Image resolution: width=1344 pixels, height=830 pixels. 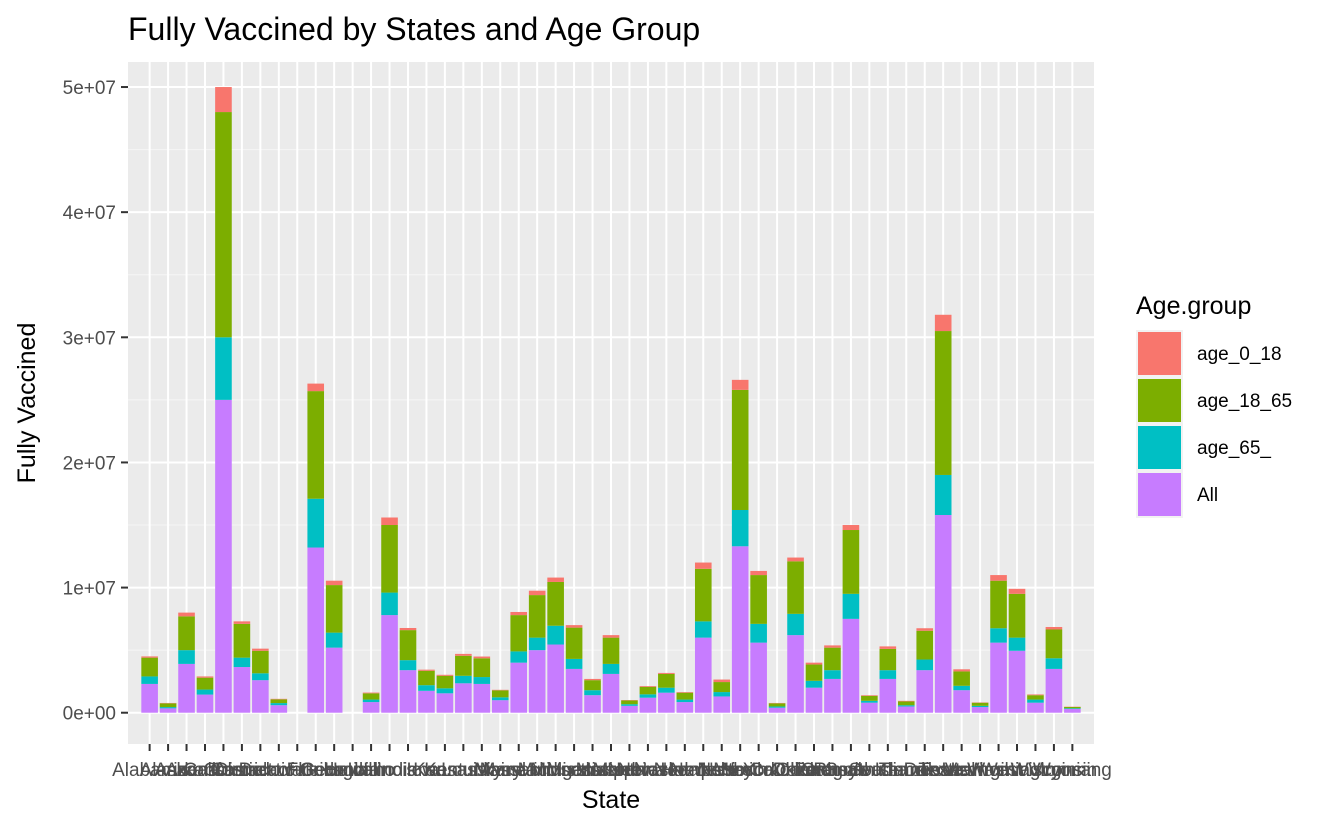 I want to click on x-tick-label: Delaware, so click(x=279, y=770).